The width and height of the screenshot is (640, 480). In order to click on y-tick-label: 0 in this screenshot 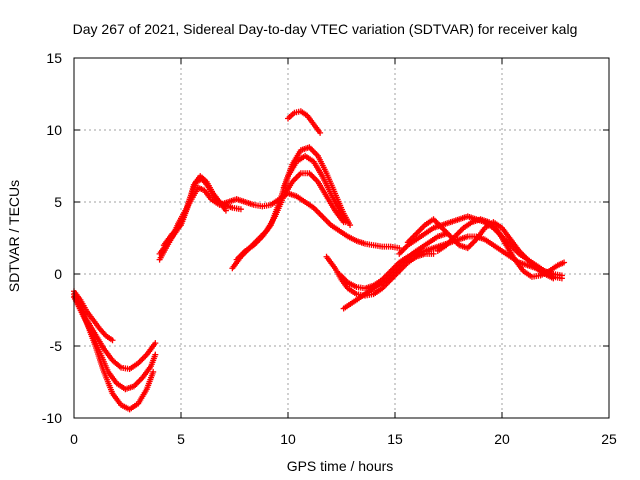, I will do `click(58, 274)`.